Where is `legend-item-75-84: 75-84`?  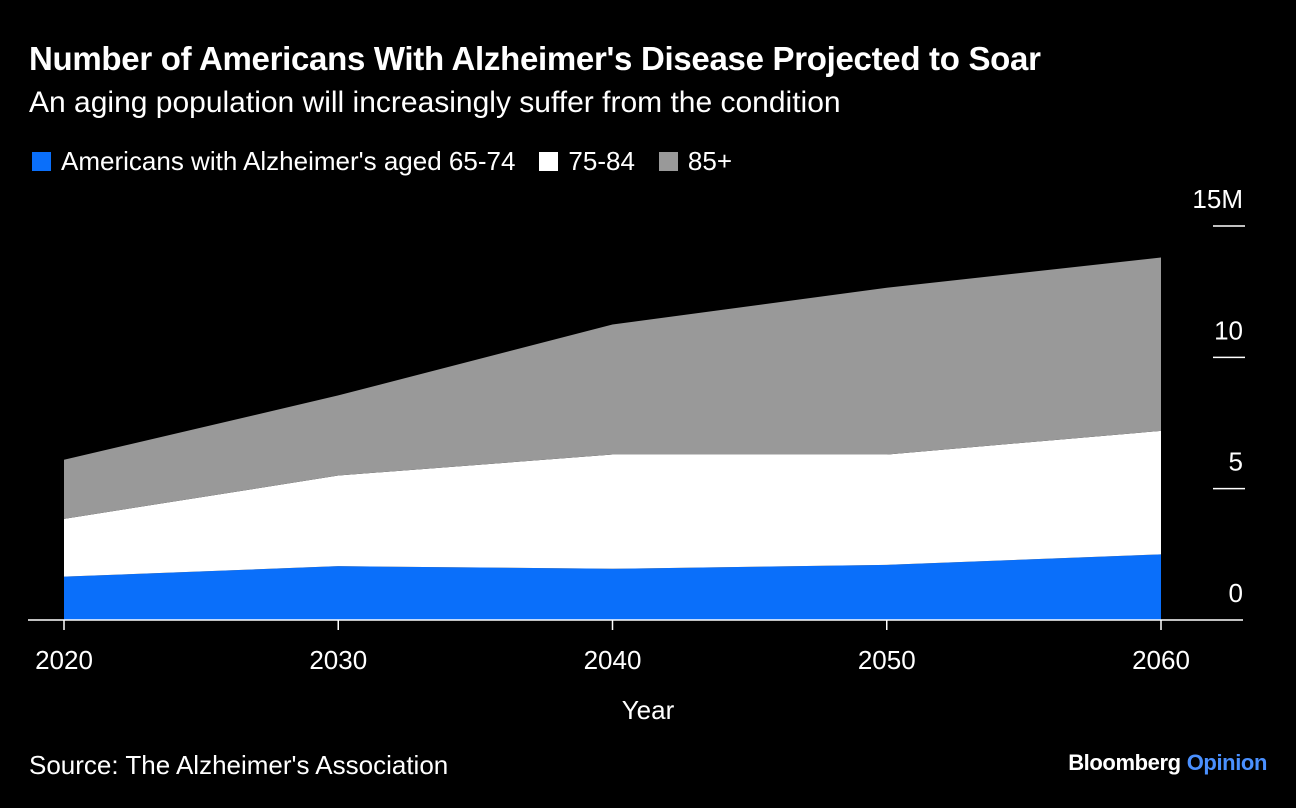 legend-item-75-84: 75-84 is located at coordinates (587, 161).